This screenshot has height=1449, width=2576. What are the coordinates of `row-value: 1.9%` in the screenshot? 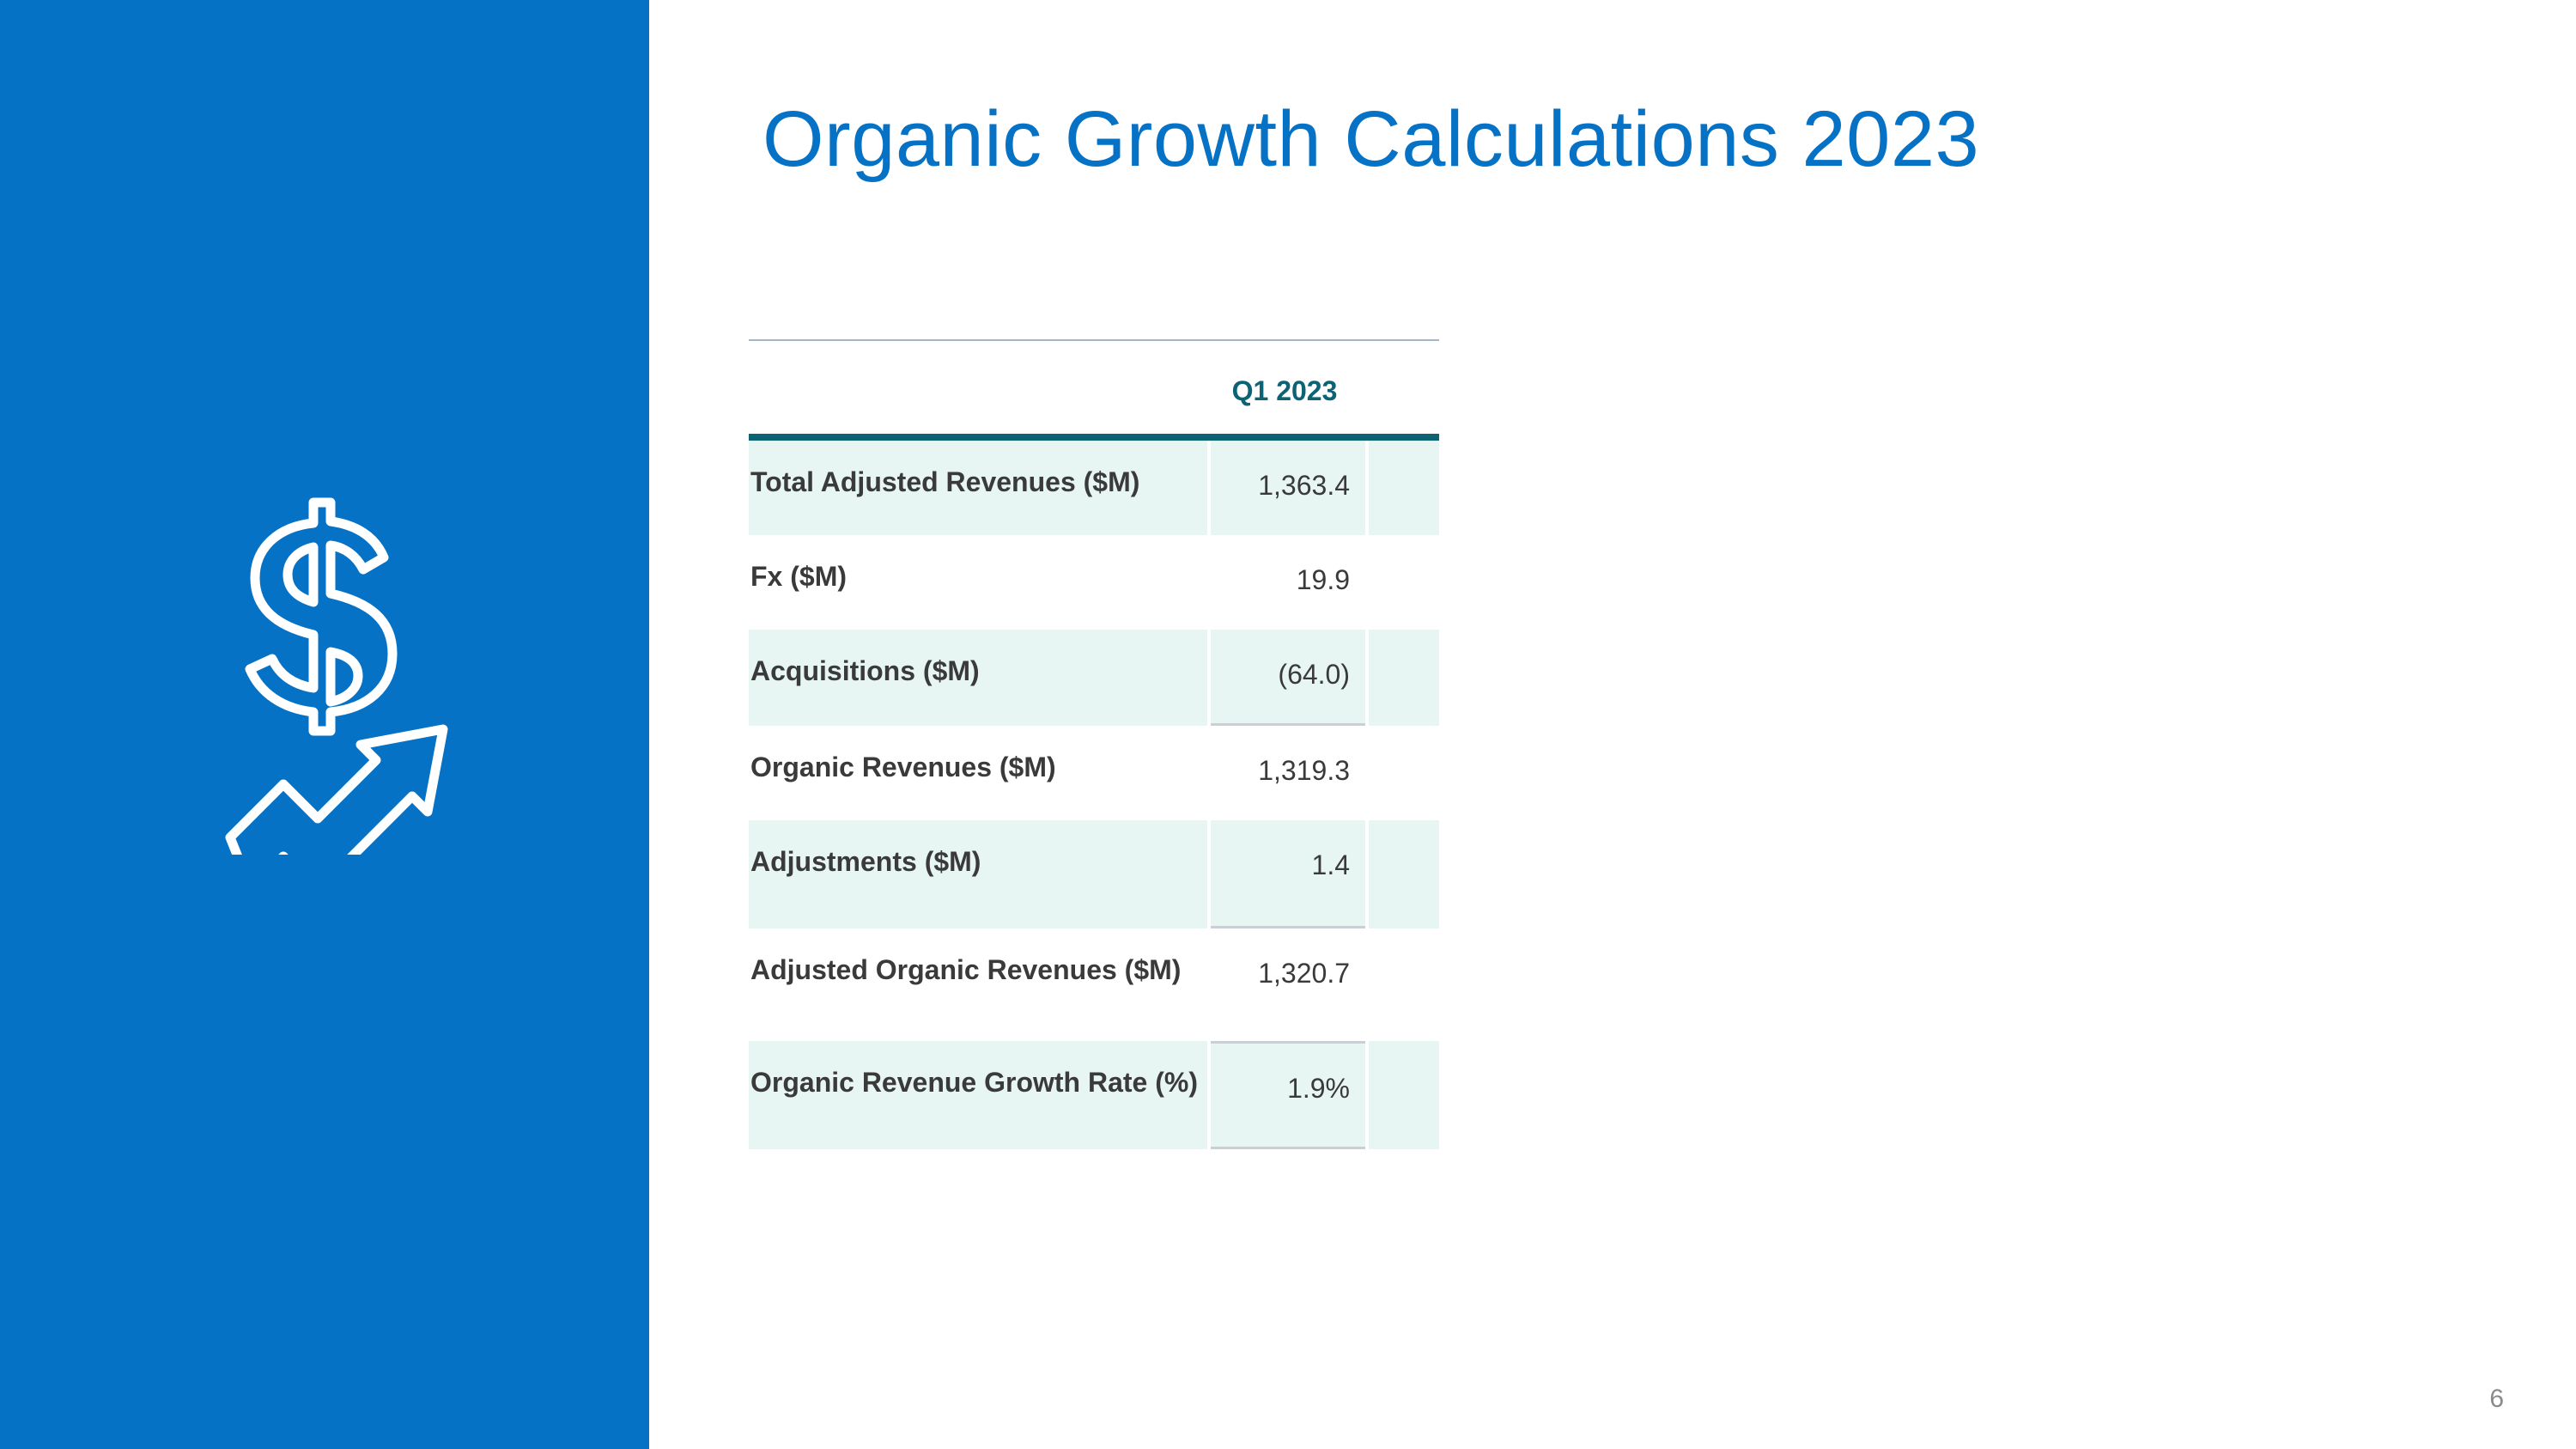 It's located at (1288, 1095).